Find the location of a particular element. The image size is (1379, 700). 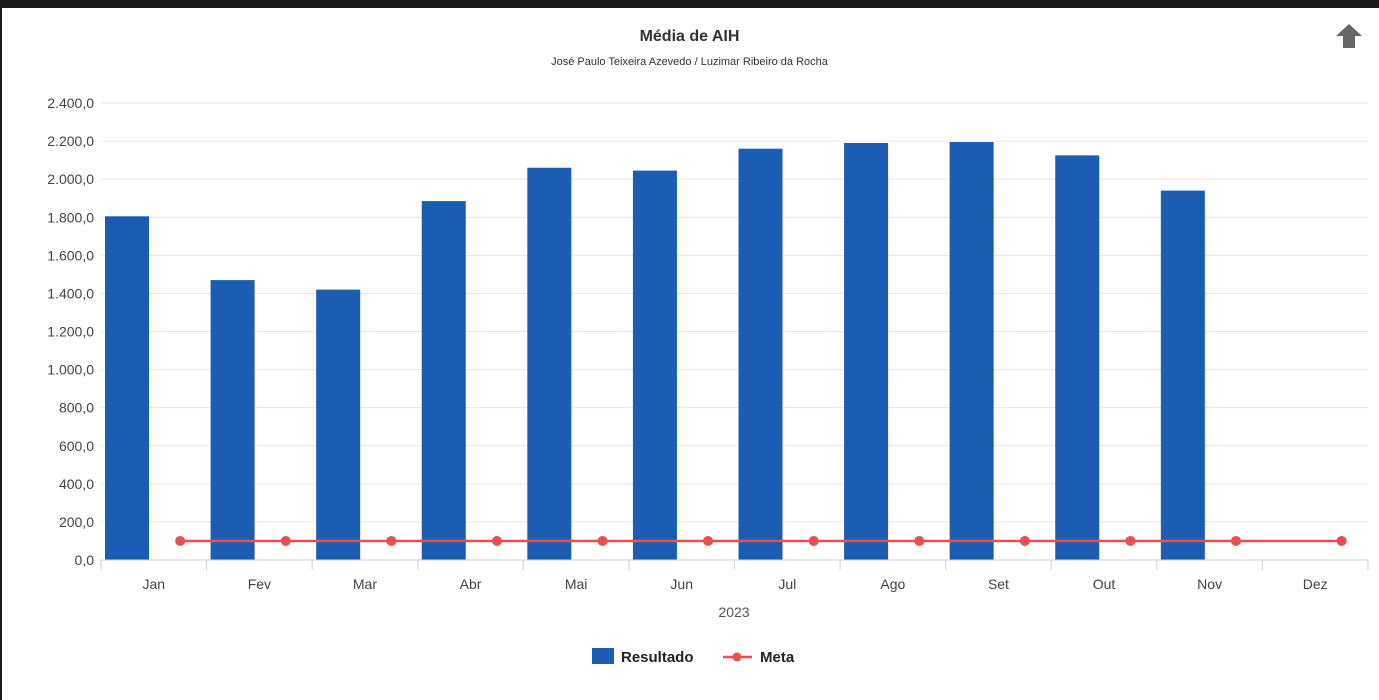

x-tick-label: Jun is located at coordinates (681, 584).